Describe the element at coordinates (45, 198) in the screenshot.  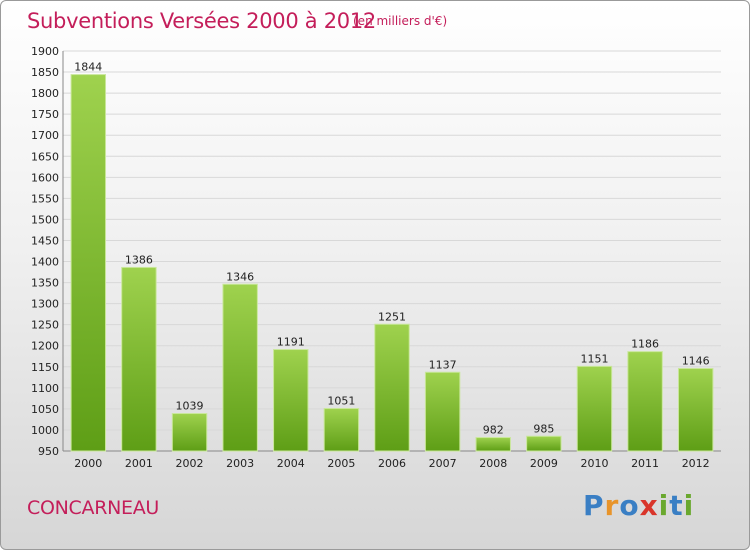
I see `y-tick-label: 1550` at that location.